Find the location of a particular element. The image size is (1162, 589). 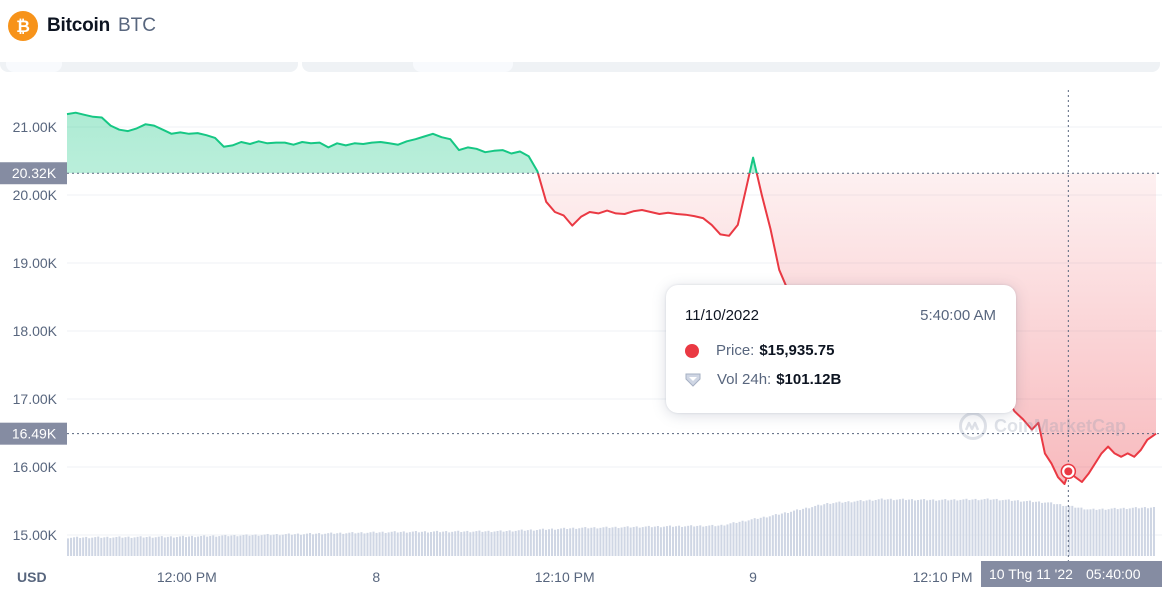

tooltip-price-label: Price: is located at coordinates (735, 350).